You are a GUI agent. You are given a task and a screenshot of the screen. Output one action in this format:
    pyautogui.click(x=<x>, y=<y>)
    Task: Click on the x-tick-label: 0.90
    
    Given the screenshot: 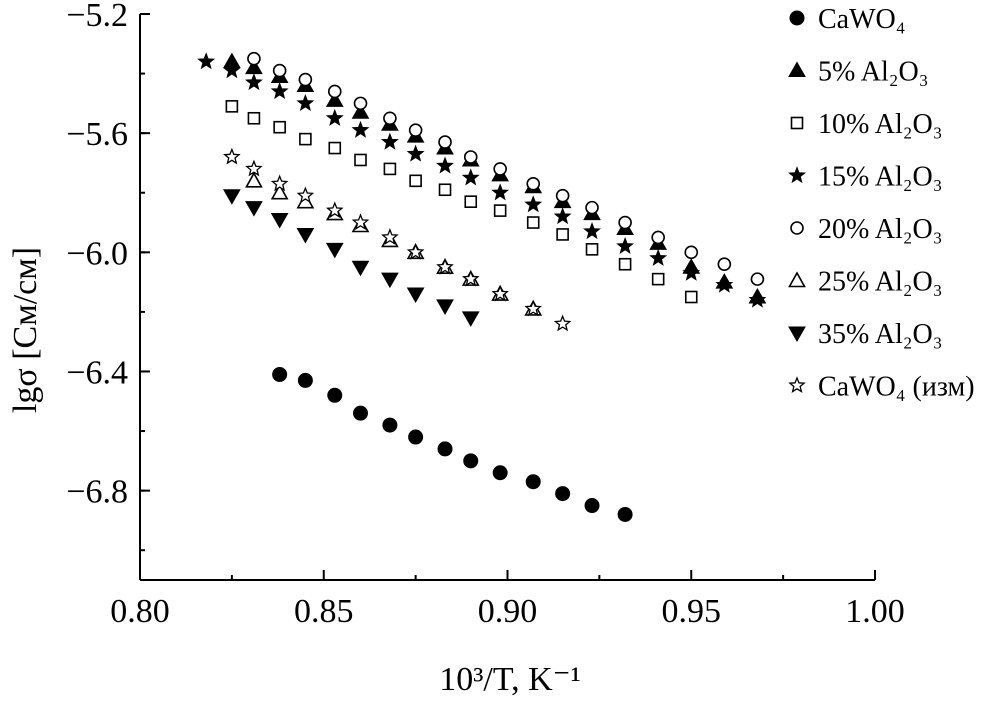 What is the action you would take?
    pyautogui.click(x=508, y=611)
    